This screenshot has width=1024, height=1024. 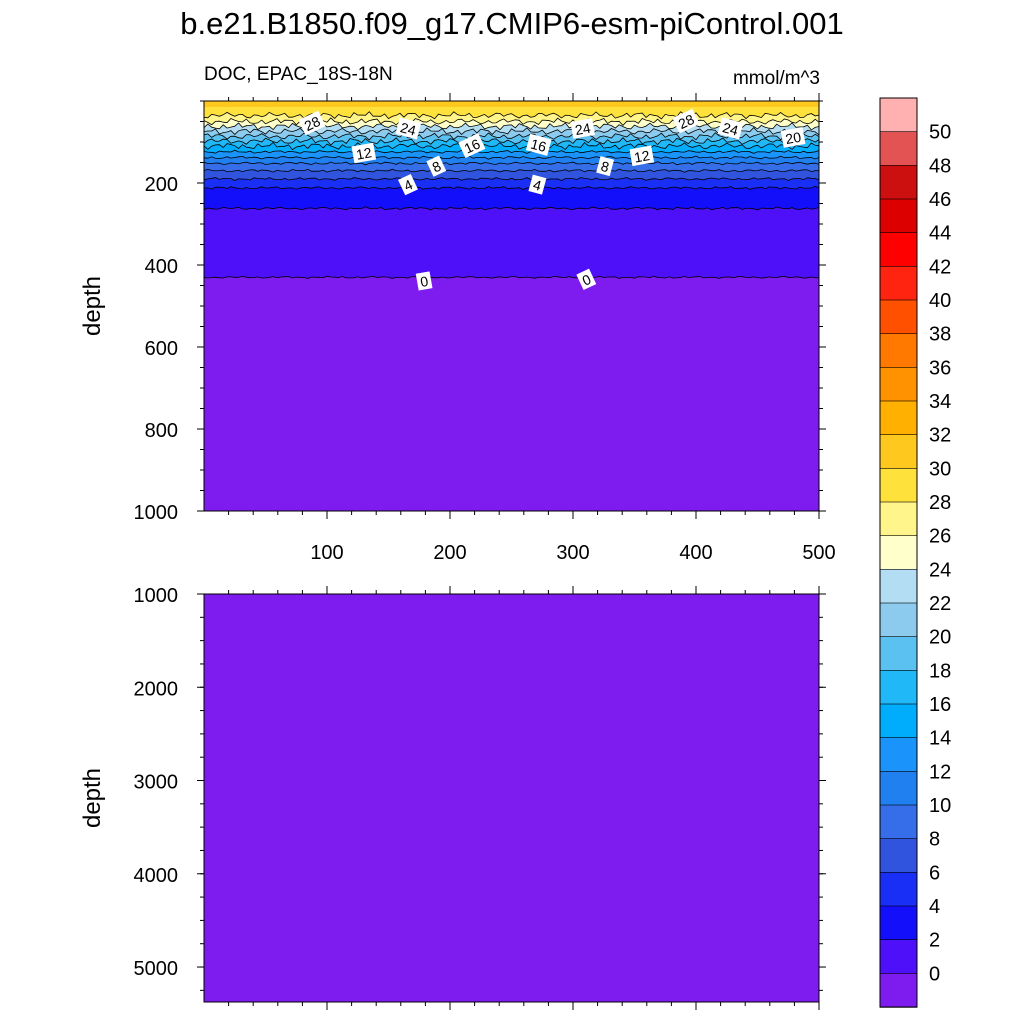 What do you see at coordinates (940, 469) in the screenshot?
I see `colorbar-label: 30` at bounding box center [940, 469].